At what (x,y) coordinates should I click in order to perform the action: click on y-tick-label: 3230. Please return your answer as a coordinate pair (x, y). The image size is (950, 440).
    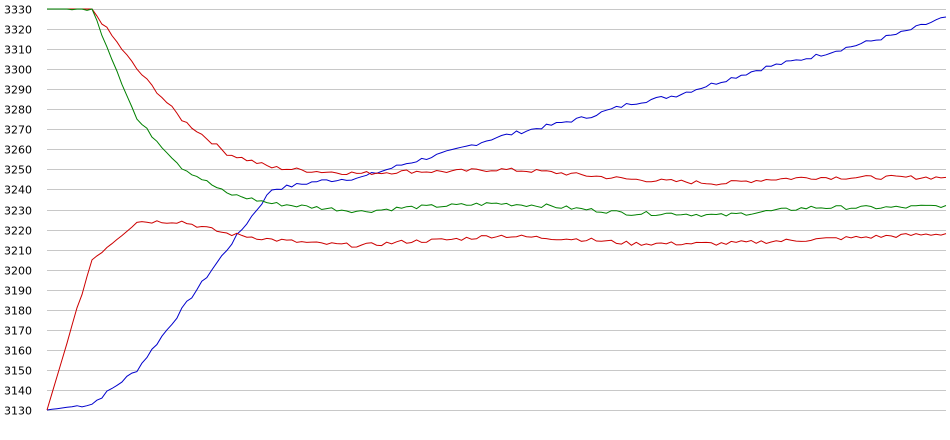
    Looking at the image, I should click on (18, 211).